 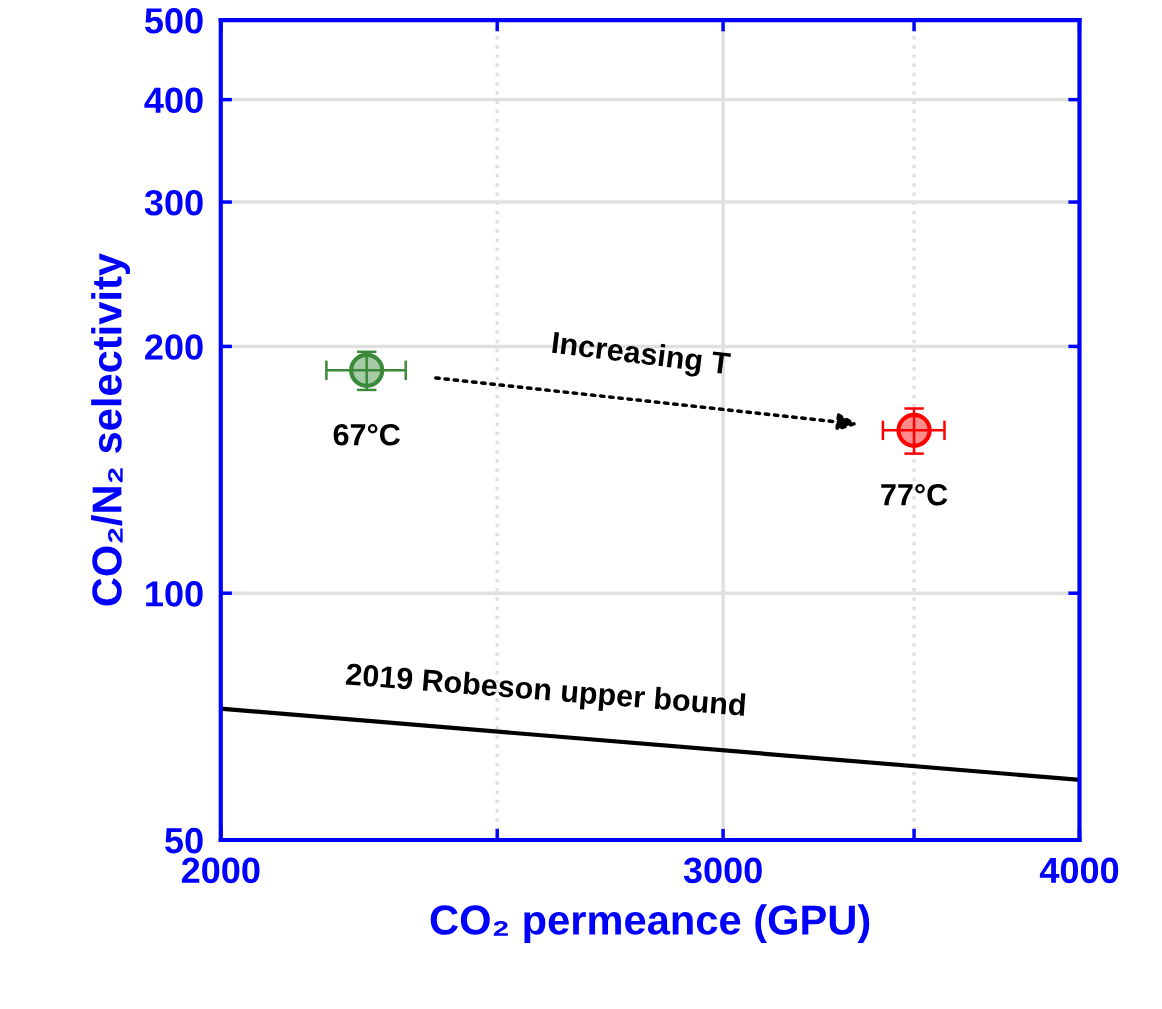 I want to click on y-axis-title: CO₂/N₂ selectivity, so click(x=110, y=429).